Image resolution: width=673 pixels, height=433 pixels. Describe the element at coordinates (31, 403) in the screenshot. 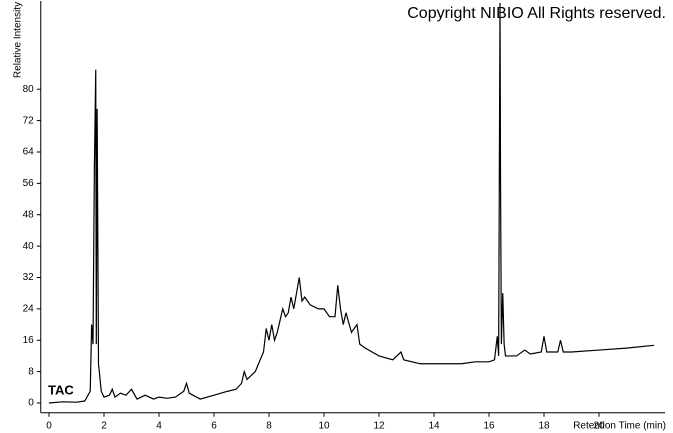

I see `y-tick-label: 0` at that location.